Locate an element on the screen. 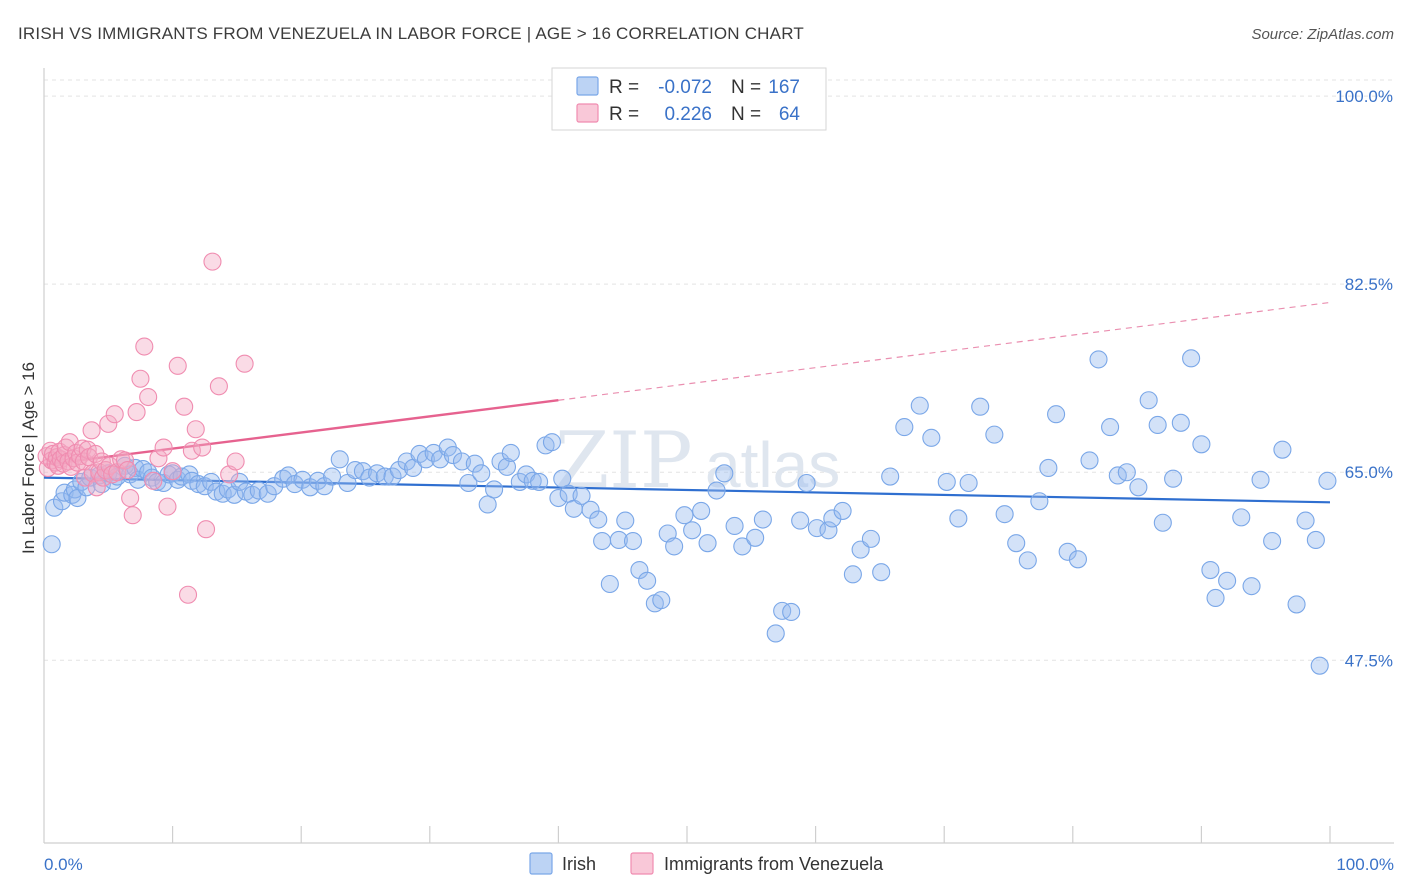  legend-n-label-irish: N = is located at coordinates (746, 87).